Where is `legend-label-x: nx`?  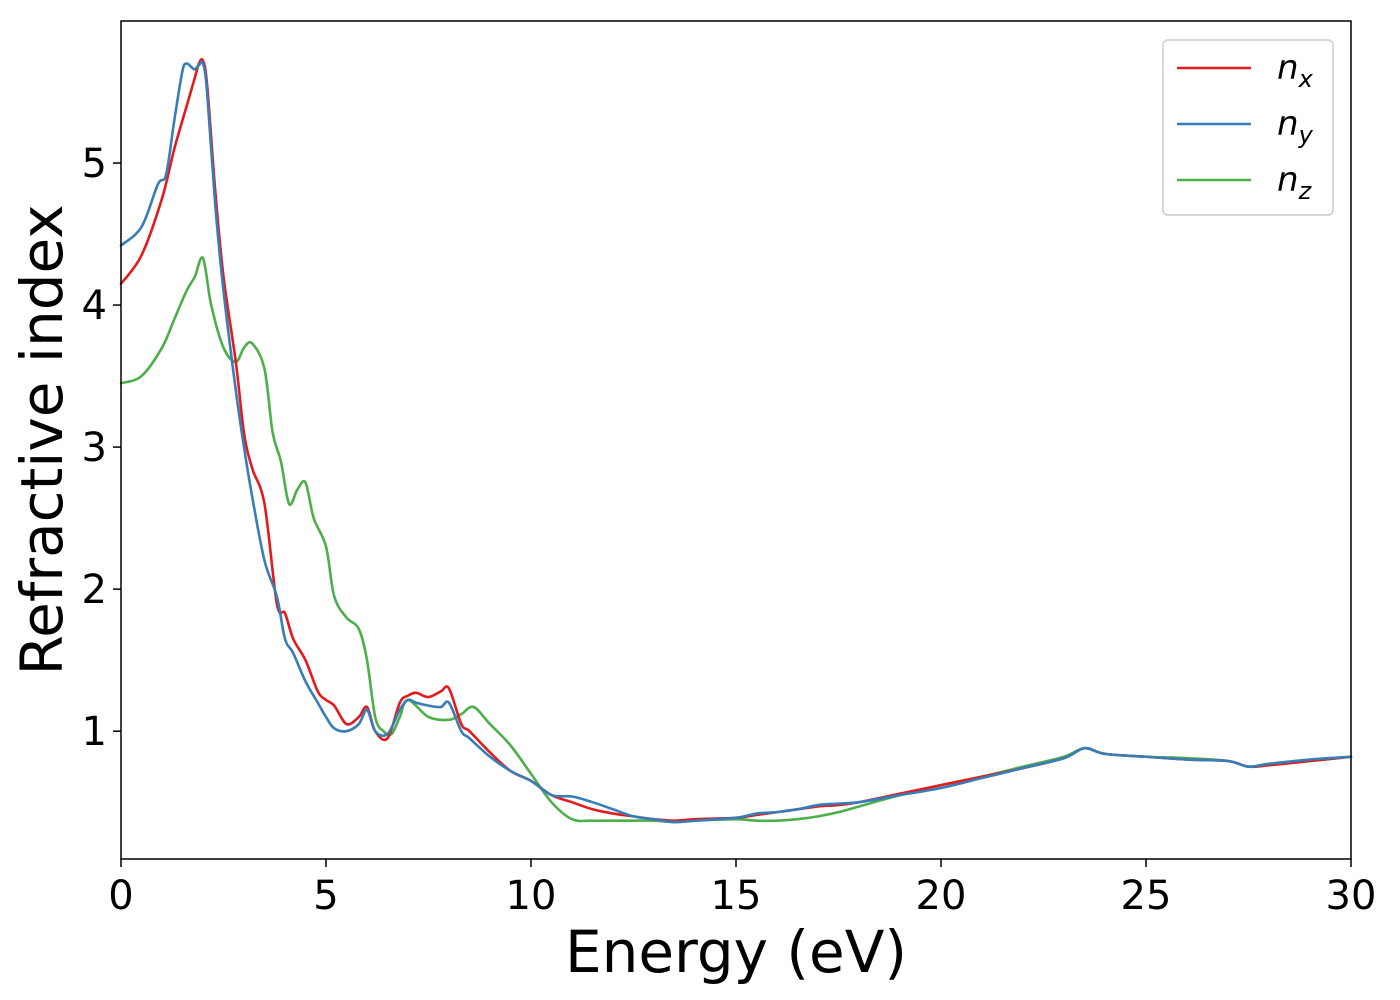
legend-label-x: nx is located at coordinates (1295, 70).